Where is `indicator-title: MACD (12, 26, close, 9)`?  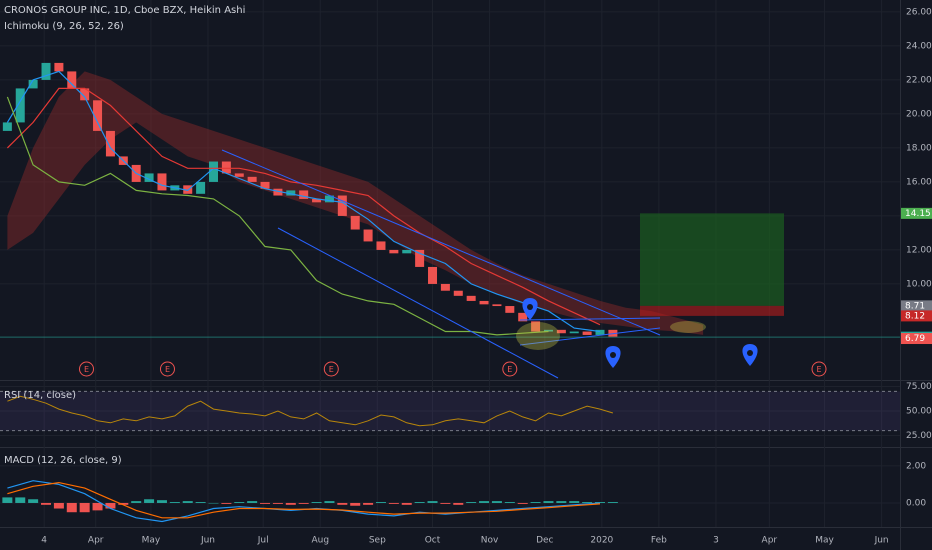 indicator-title: MACD (12, 26, close, 9) is located at coordinates (63, 460).